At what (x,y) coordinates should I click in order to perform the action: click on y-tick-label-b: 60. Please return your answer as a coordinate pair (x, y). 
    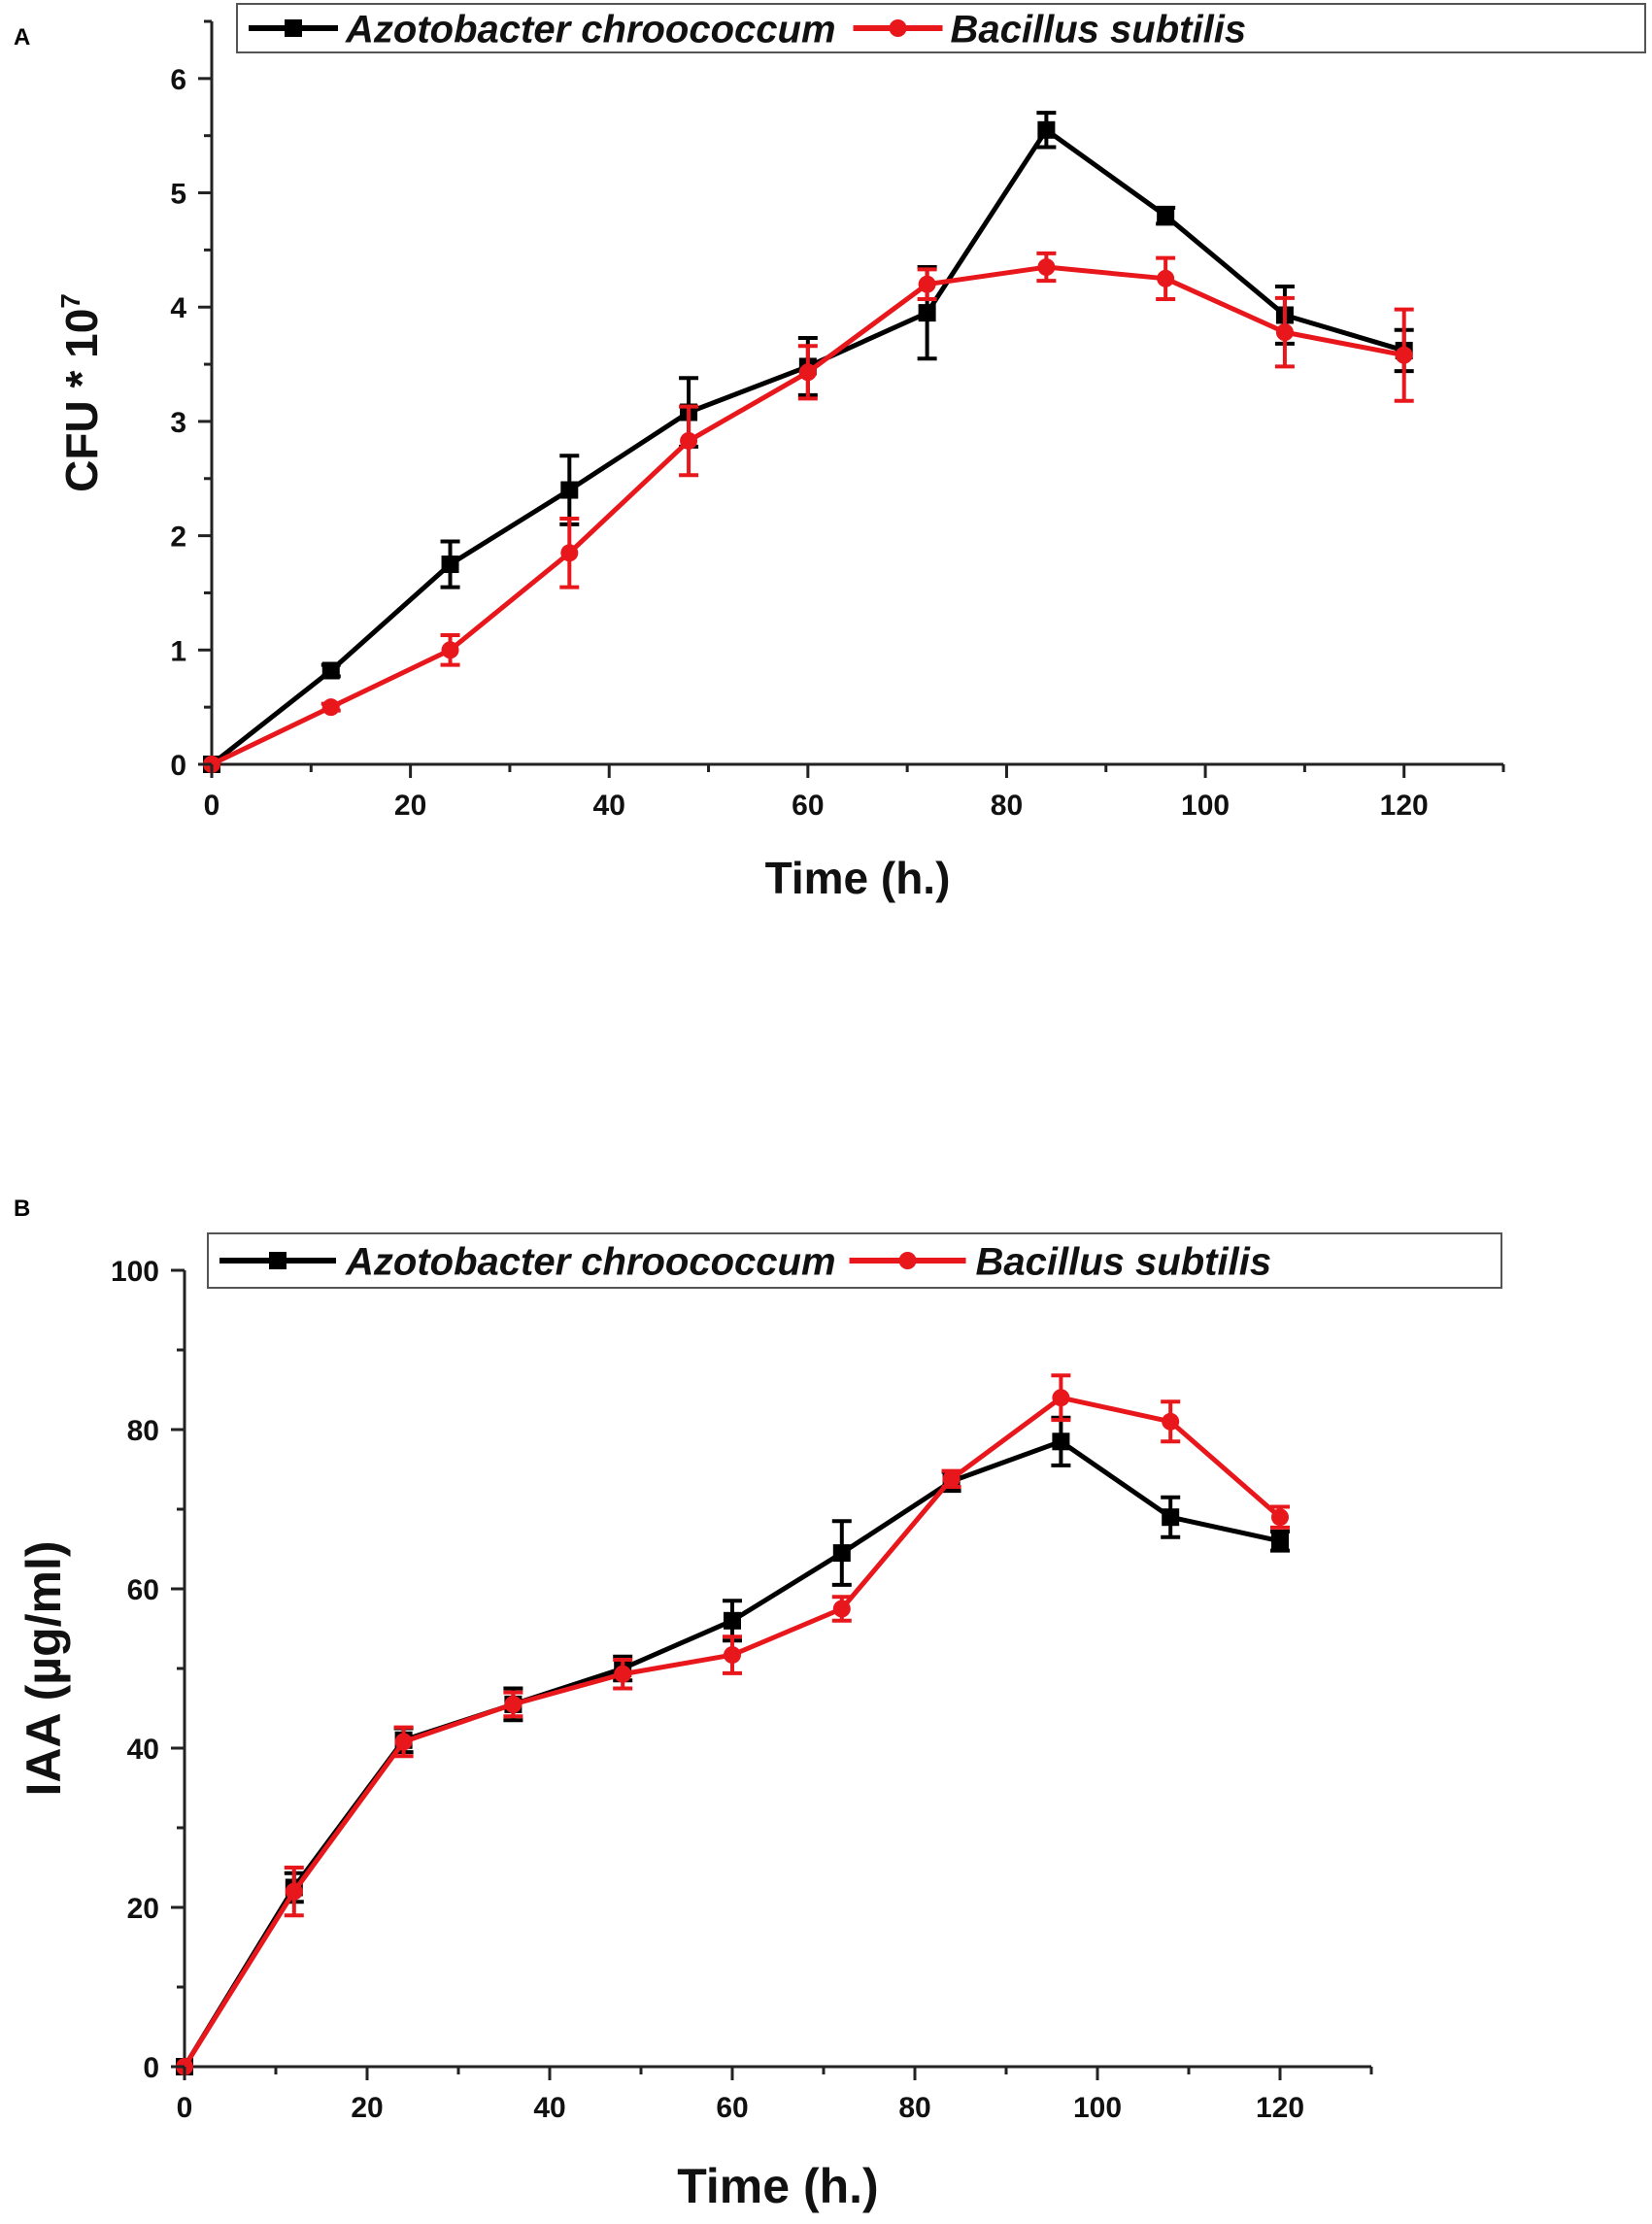
    Looking at the image, I should click on (143, 1590).